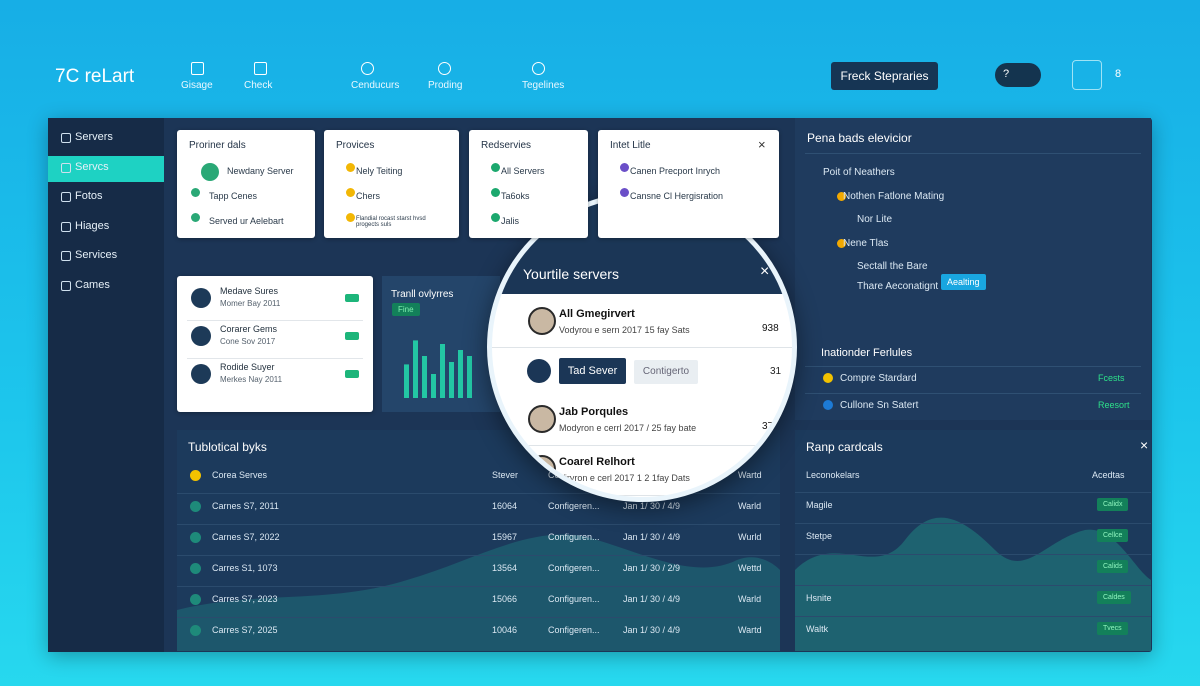 The height and width of the screenshot is (686, 1200). I want to click on header-button: Freck Stepraries, so click(884, 76).